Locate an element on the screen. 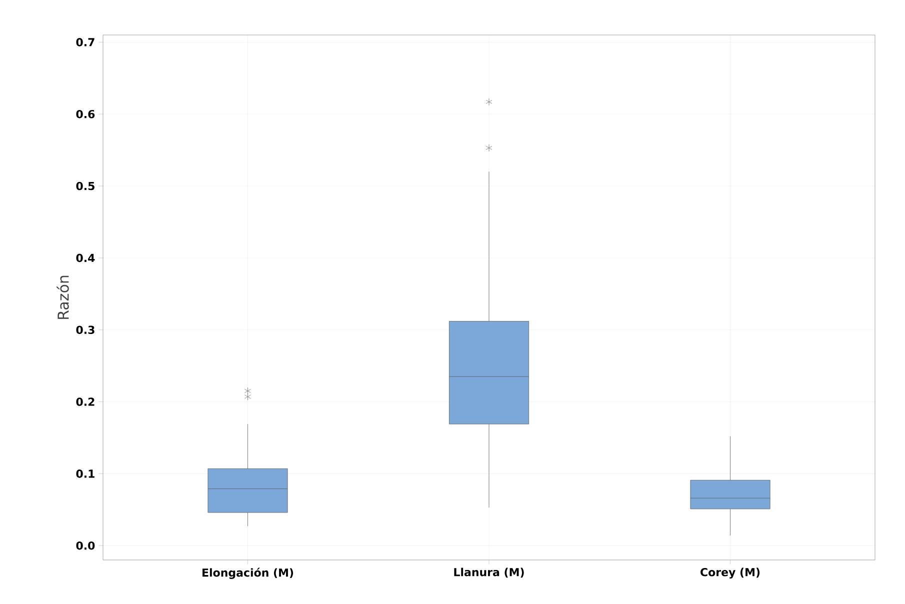  y-tick-label: 0.7 is located at coordinates (85, 42).